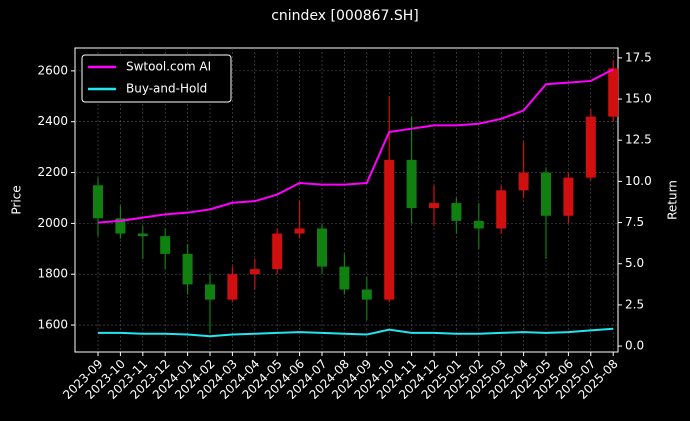  What do you see at coordinates (356, 332) in the screenshot?
I see `series-line` at bounding box center [356, 332].